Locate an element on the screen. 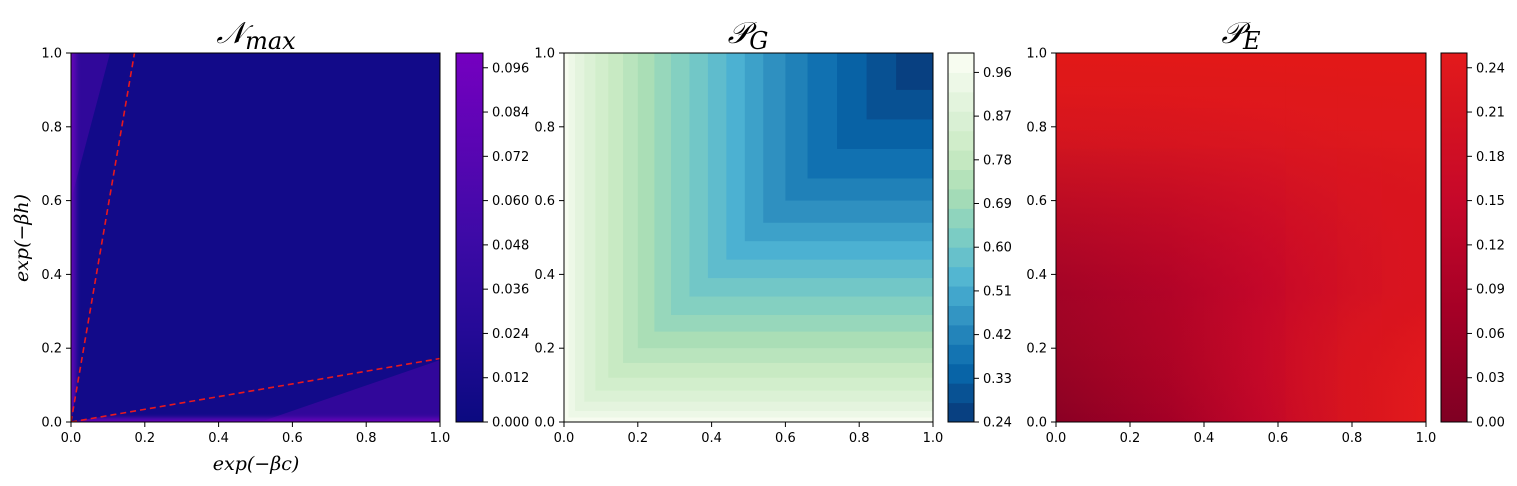 The width and height of the screenshot is (1517, 486). panel-1-y-ticks: 0.0 0.2 0.4 0.6 0.8 1.0 is located at coordinates (56, 239).